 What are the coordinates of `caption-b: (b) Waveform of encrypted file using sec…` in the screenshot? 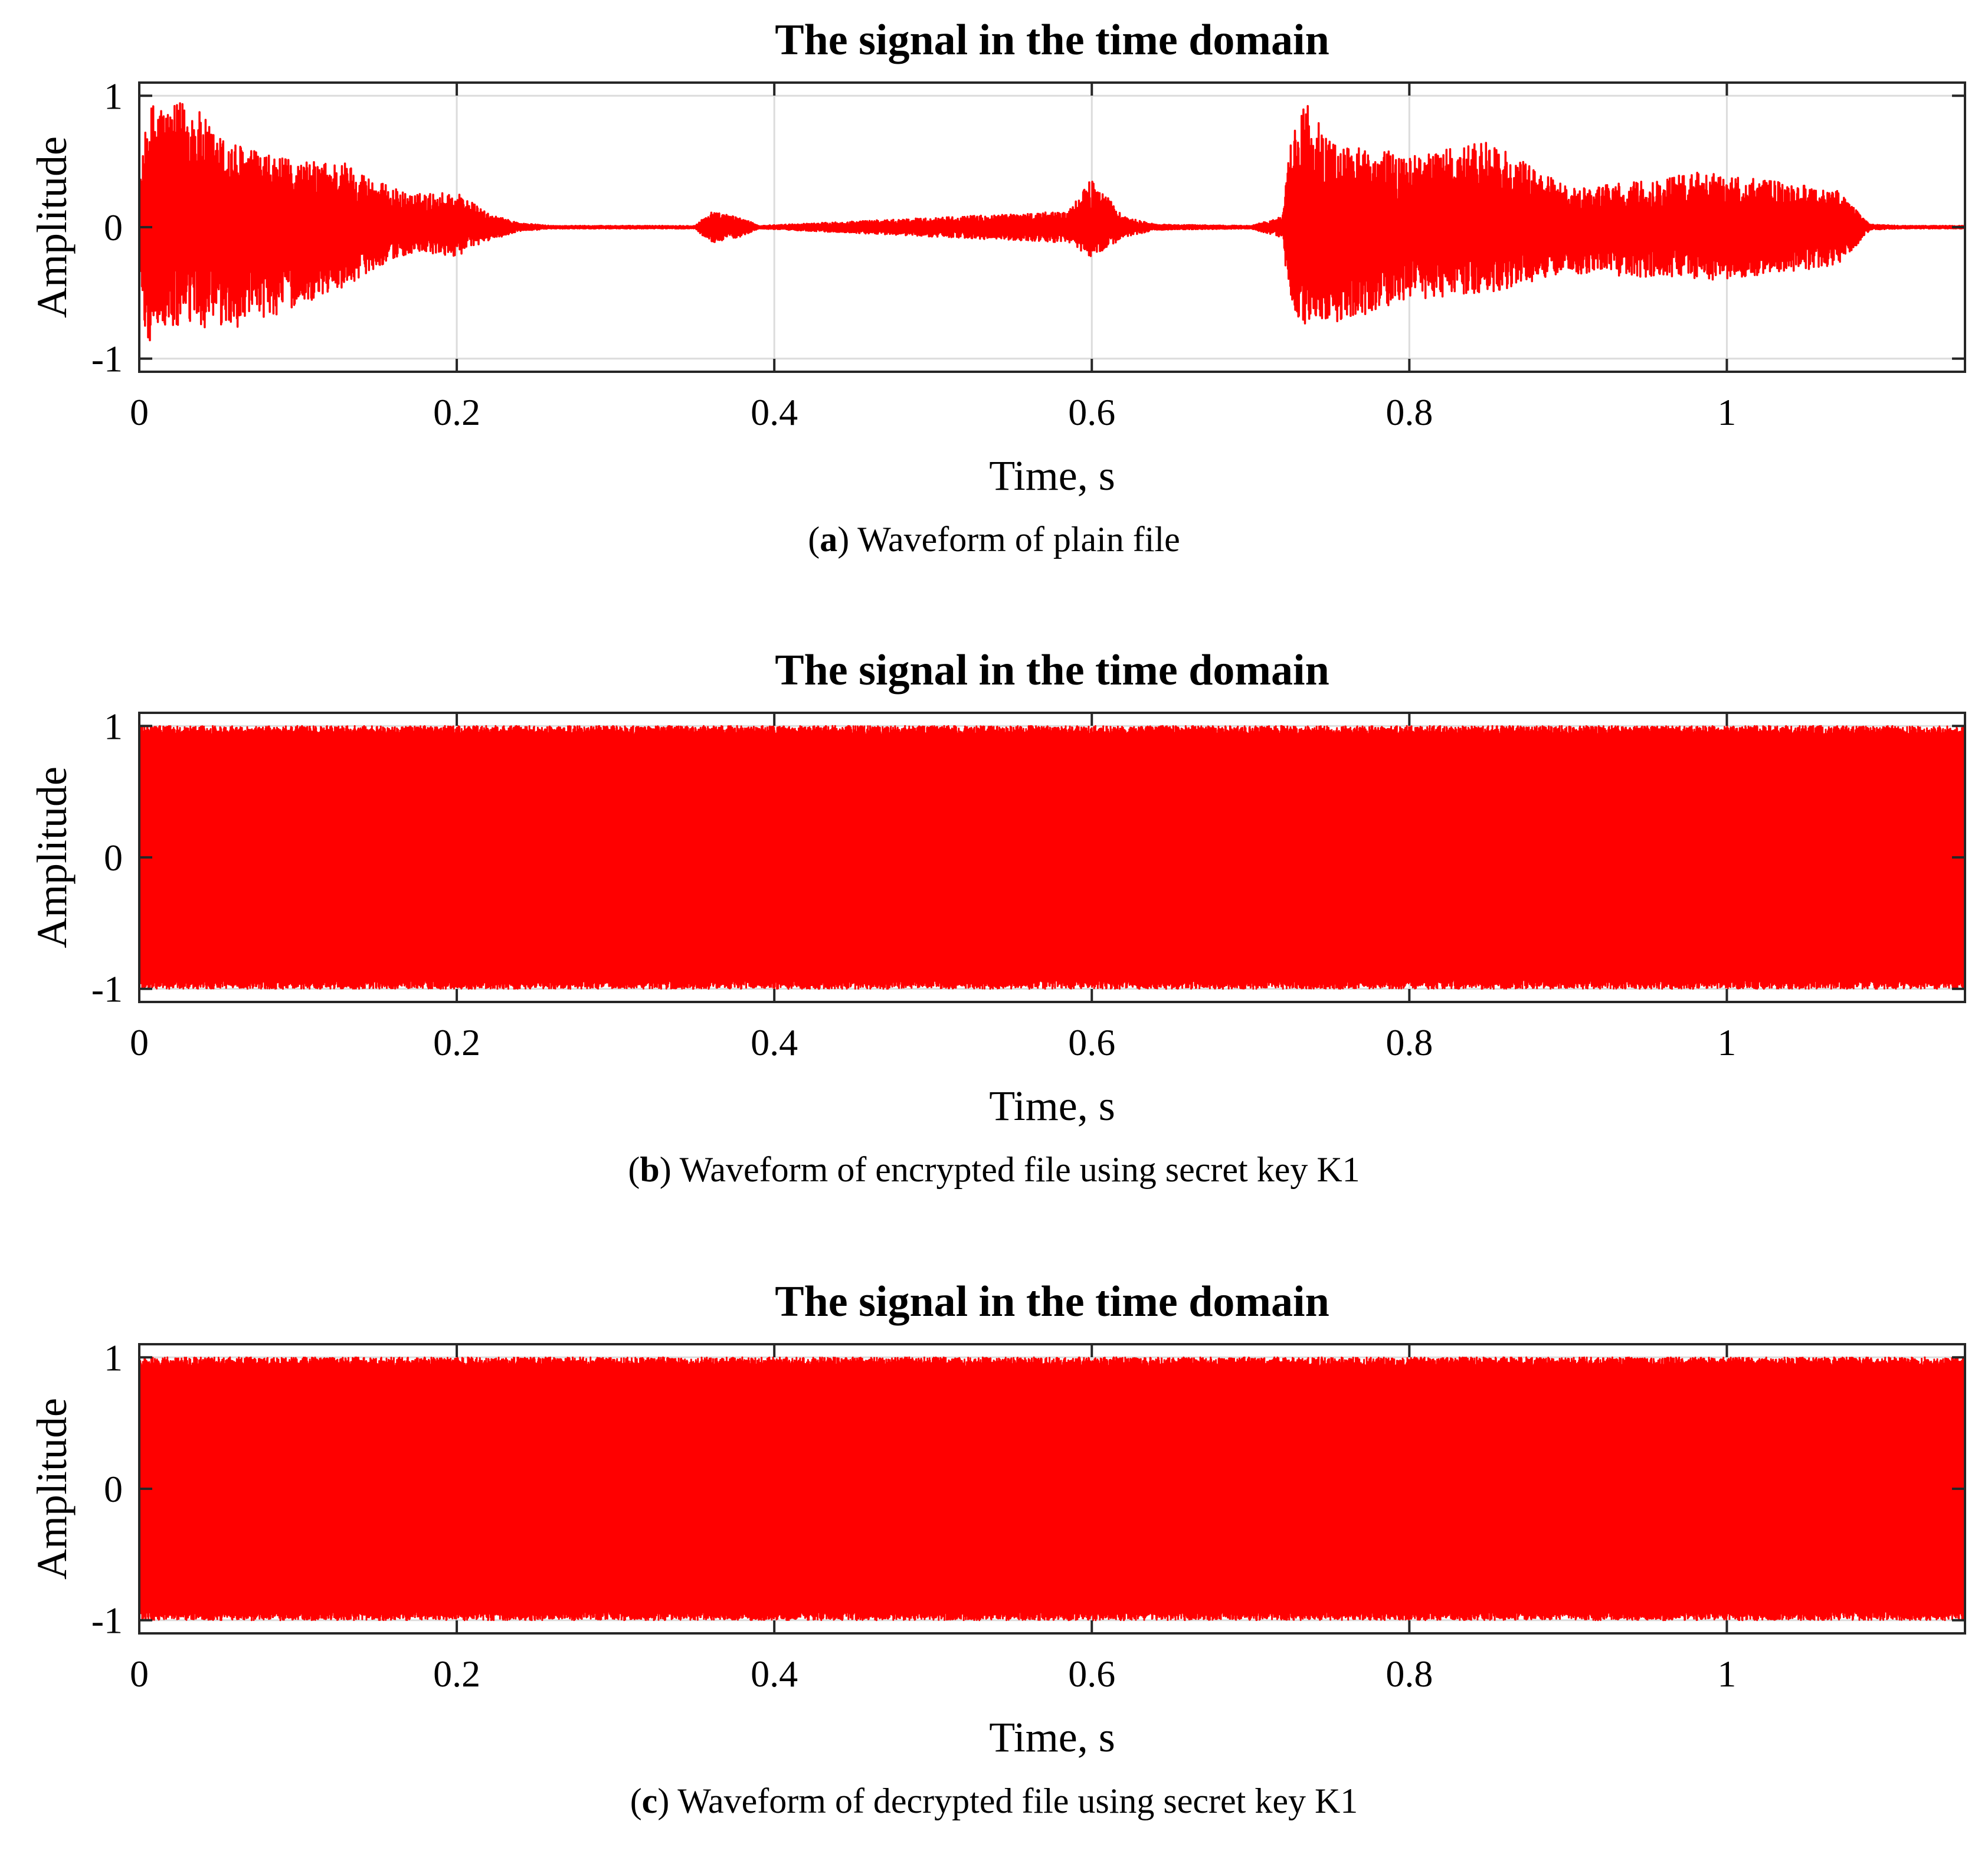 It's located at (994, 1169).